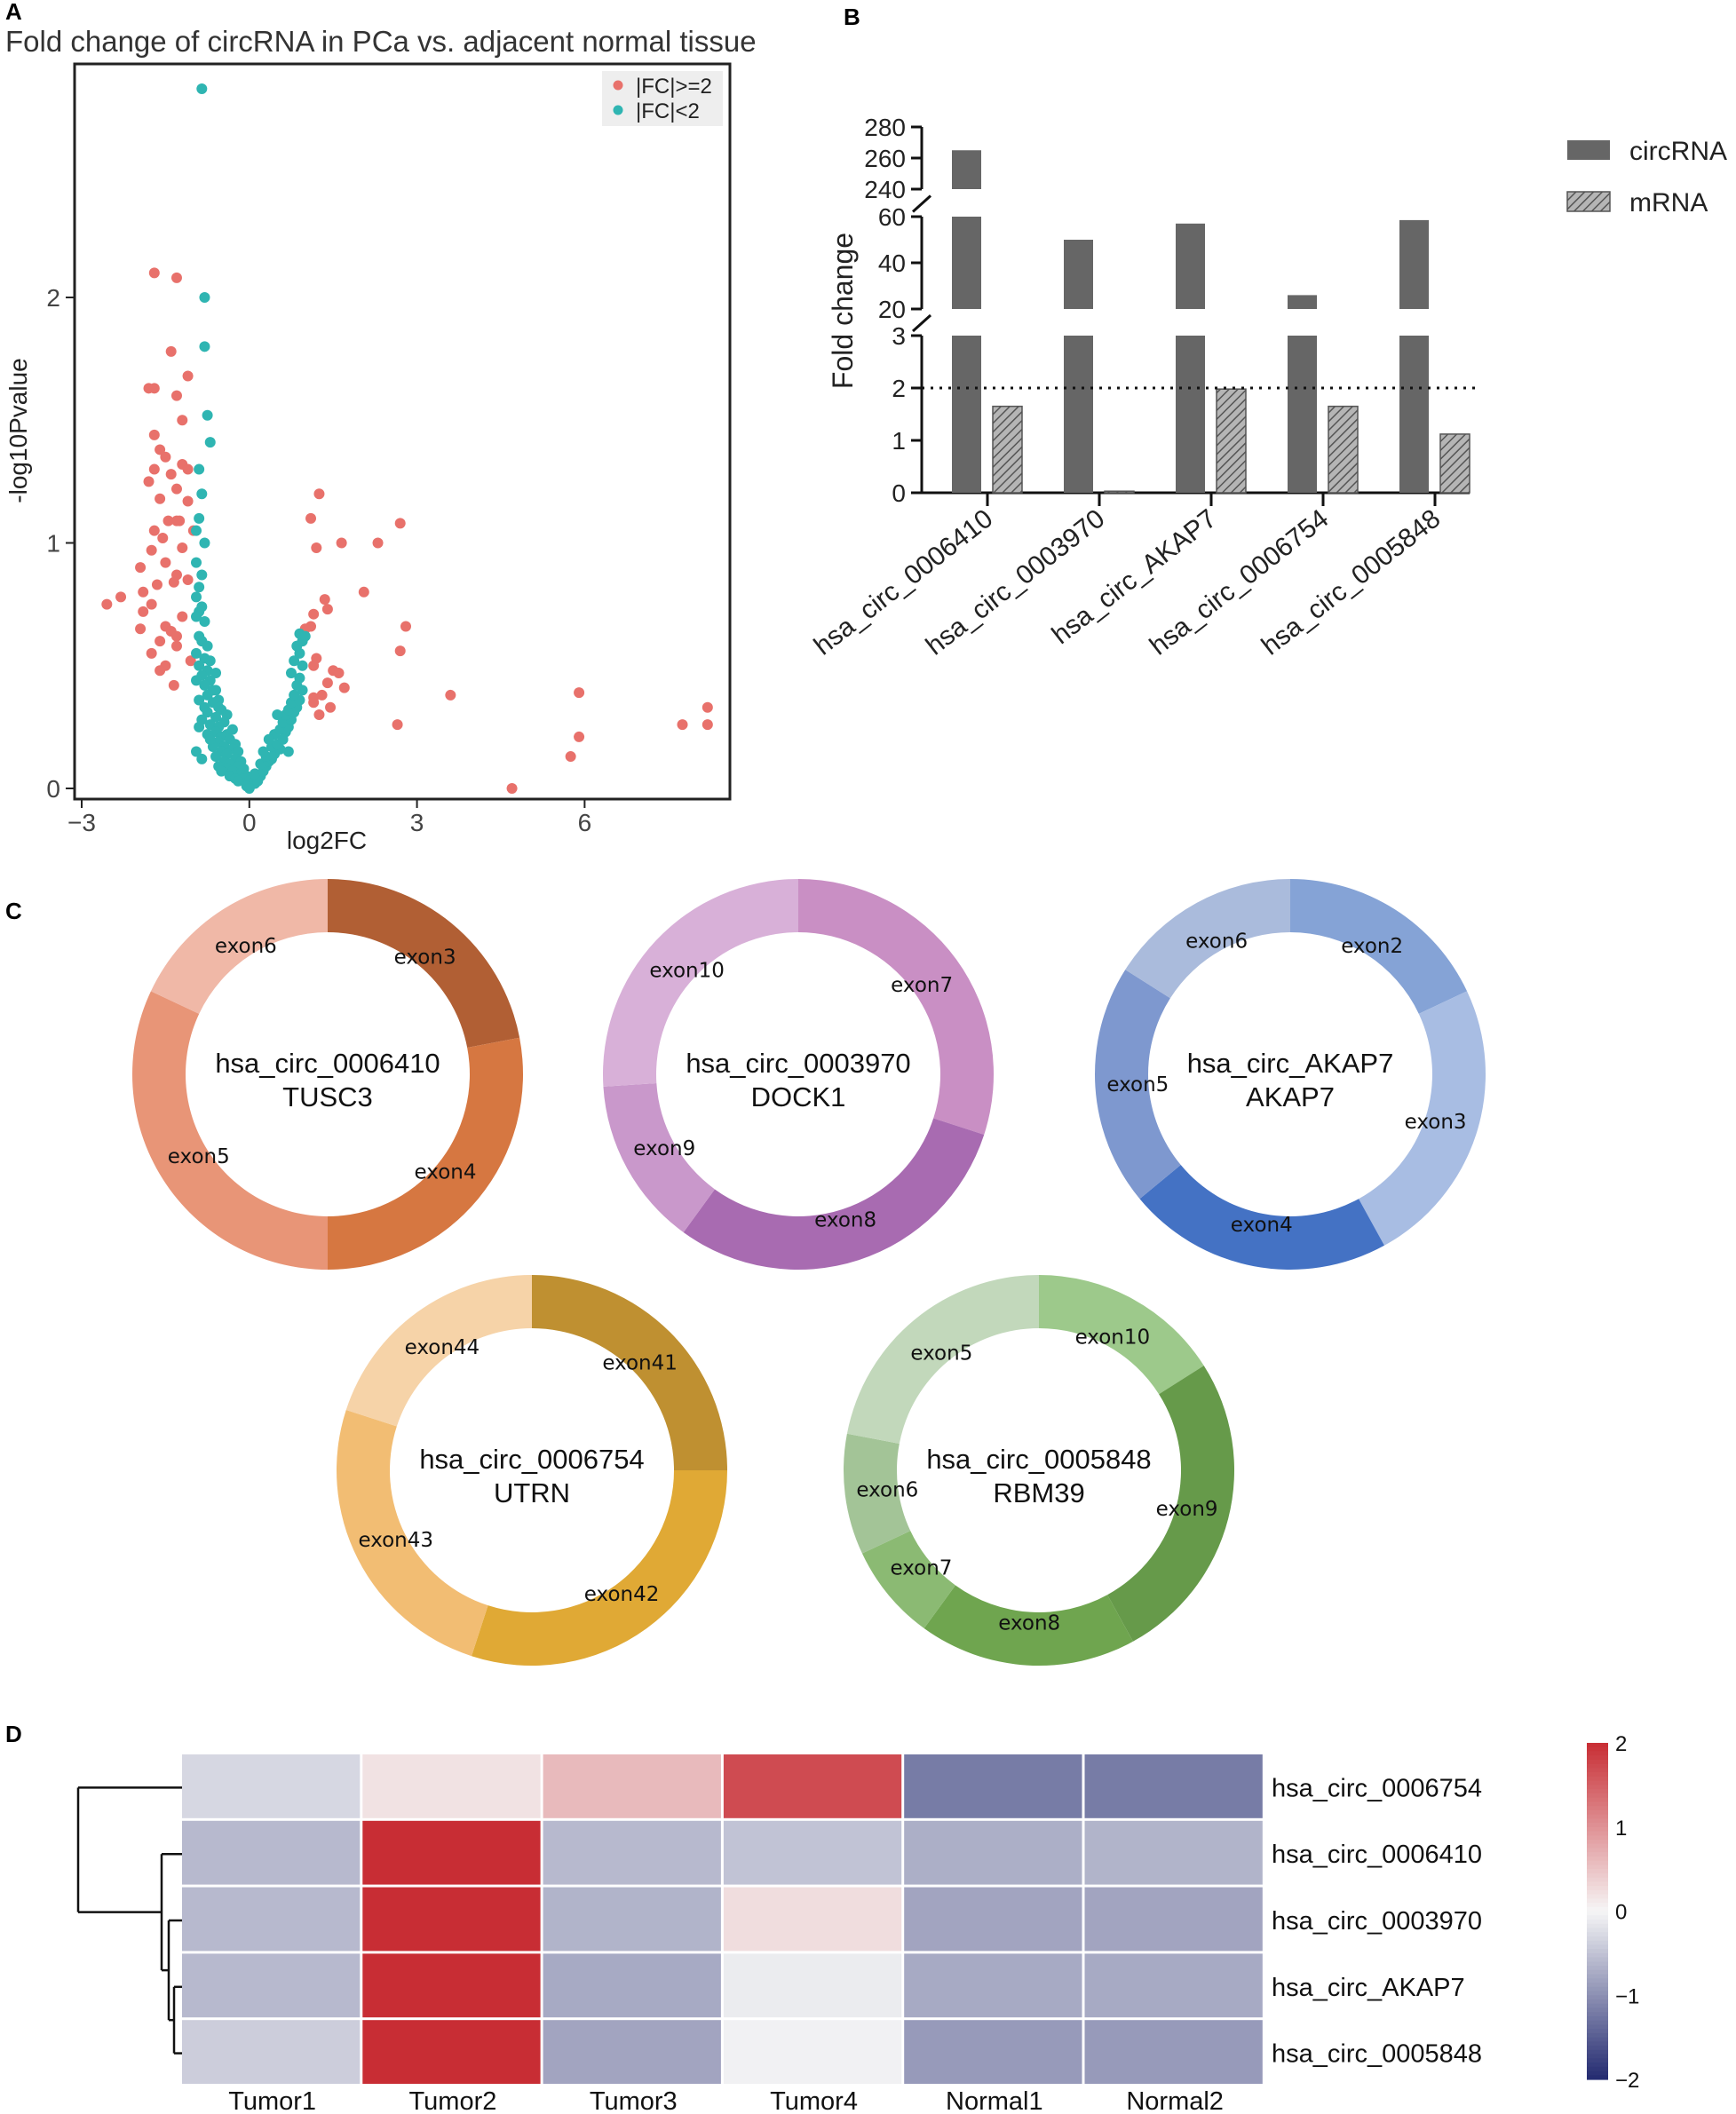  What do you see at coordinates (1627, 1996) in the screenshot?
I see `colorbar-tick-label: −1` at bounding box center [1627, 1996].